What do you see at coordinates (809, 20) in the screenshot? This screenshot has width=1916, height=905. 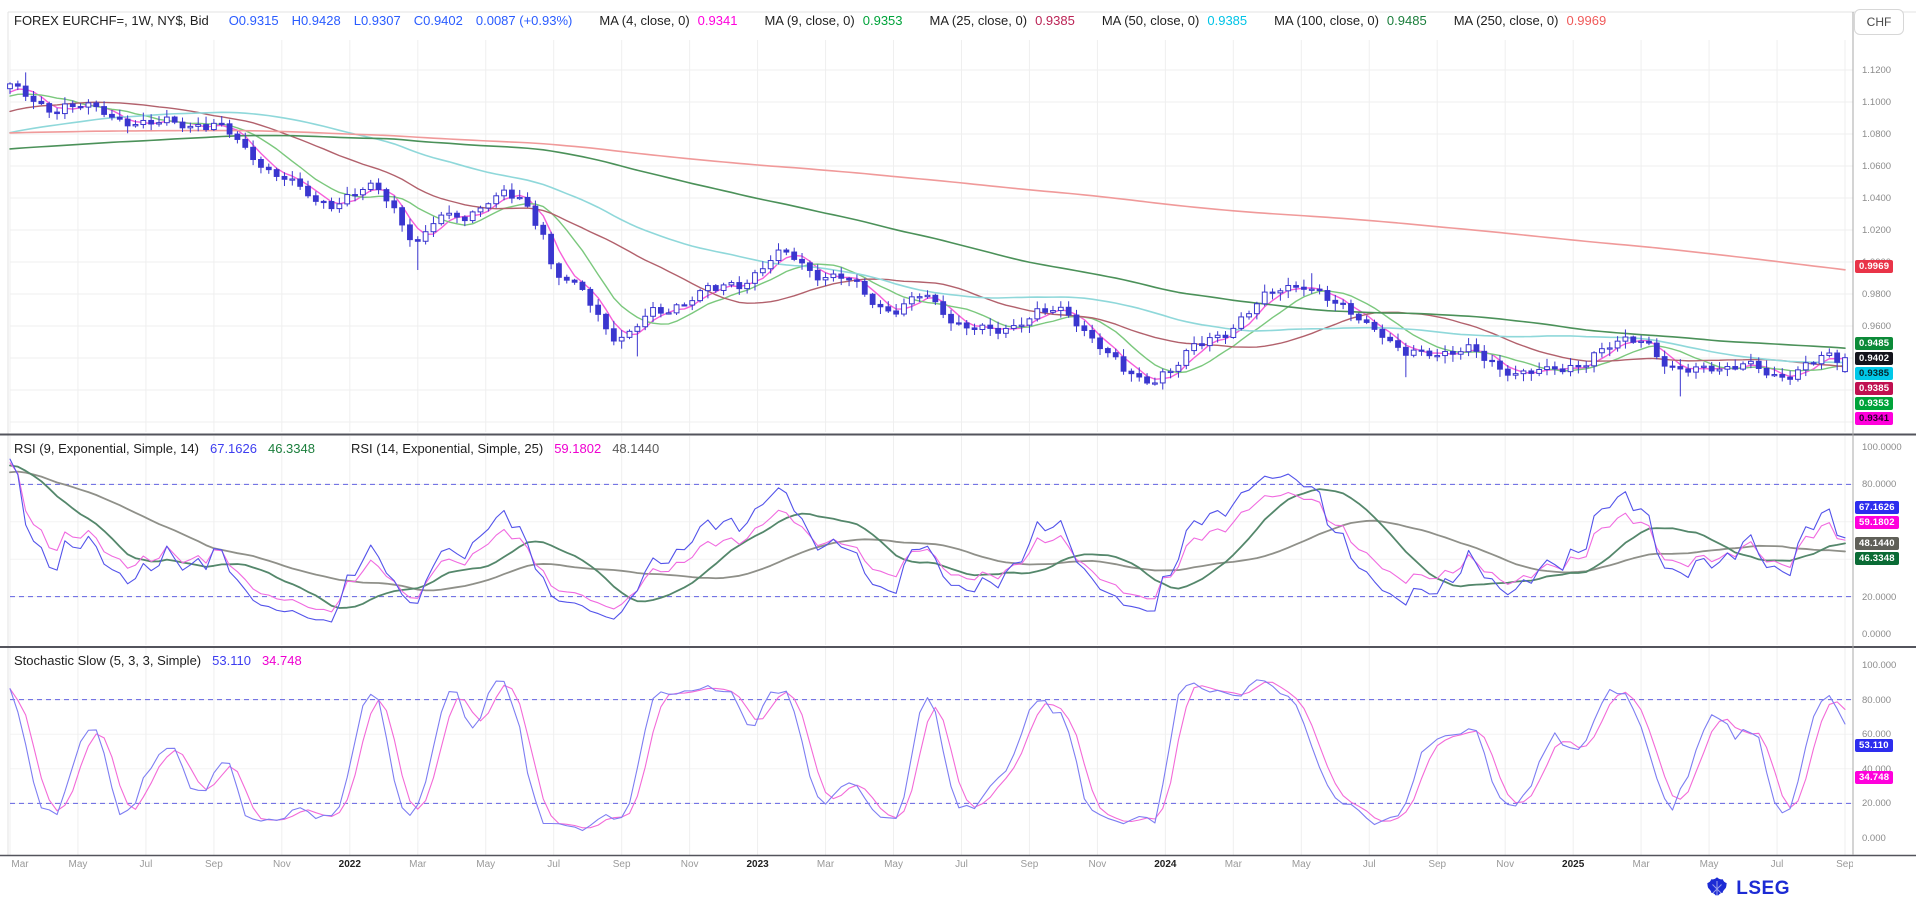 I see `ma-label: MA (9, close, 0)` at bounding box center [809, 20].